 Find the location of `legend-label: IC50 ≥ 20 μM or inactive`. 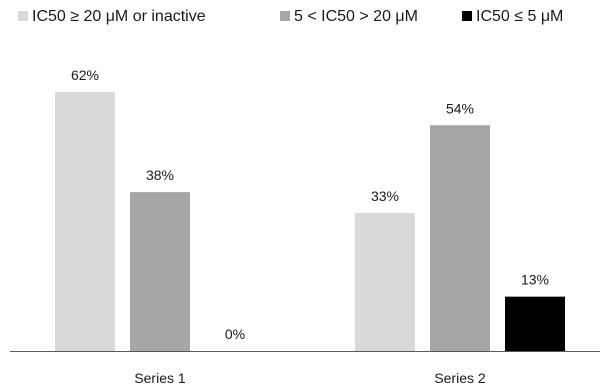

legend-label: IC50 ≥ 20 μM or inactive is located at coordinates (119, 16).